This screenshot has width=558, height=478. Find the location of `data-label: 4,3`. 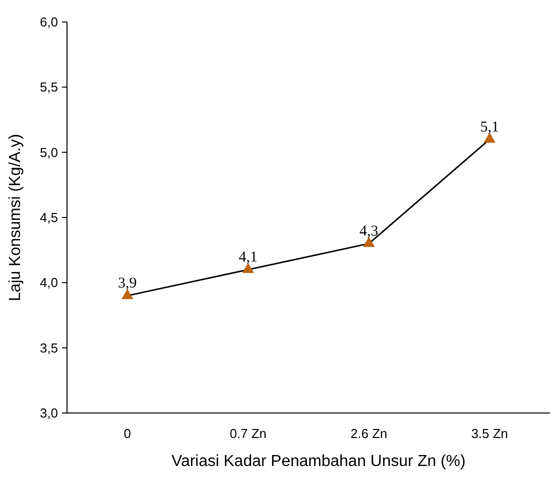

data-label: 4,3 is located at coordinates (369, 232).